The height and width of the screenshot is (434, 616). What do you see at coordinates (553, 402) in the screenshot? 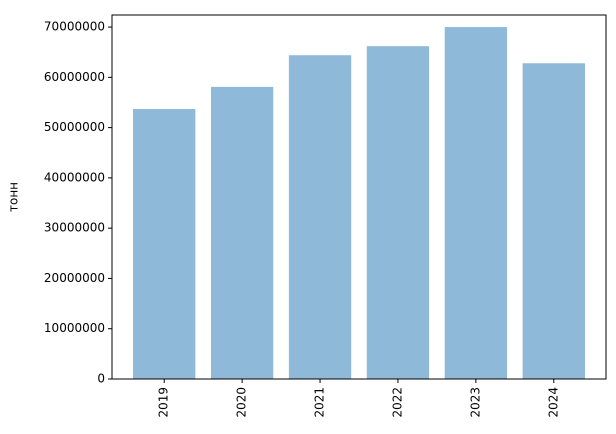
I see `x-tick-label: 2024` at bounding box center [553, 402].